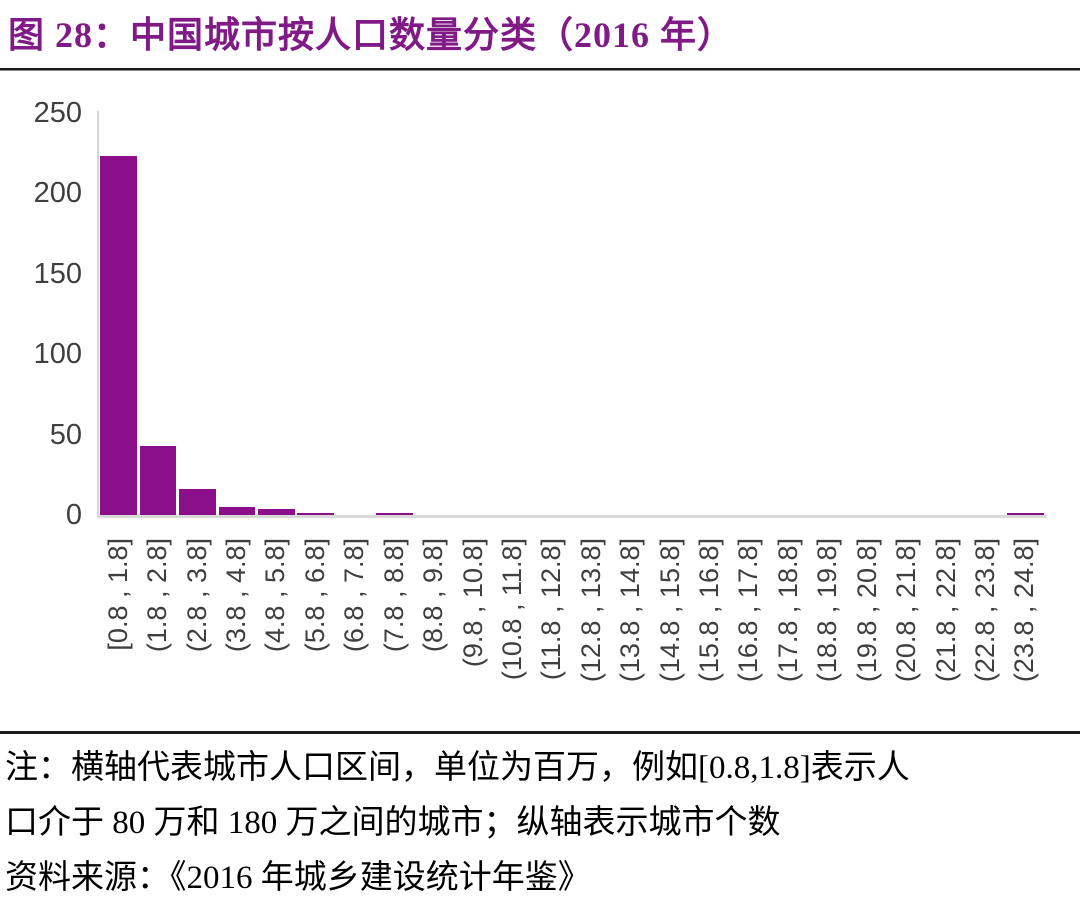  Describe the element at coordinates (472, 603) in the screenshot. I see `x-tick-label: (9.8 , 10.8]` at that location.